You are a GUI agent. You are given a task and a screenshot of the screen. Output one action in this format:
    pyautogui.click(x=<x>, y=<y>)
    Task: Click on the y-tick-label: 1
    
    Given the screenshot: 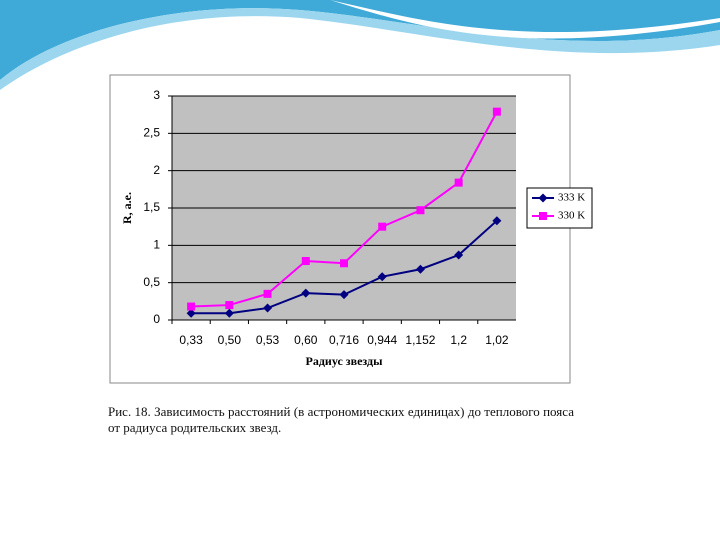 What is the action you would take?
    pyautogui.click(x=156, y=245)
    